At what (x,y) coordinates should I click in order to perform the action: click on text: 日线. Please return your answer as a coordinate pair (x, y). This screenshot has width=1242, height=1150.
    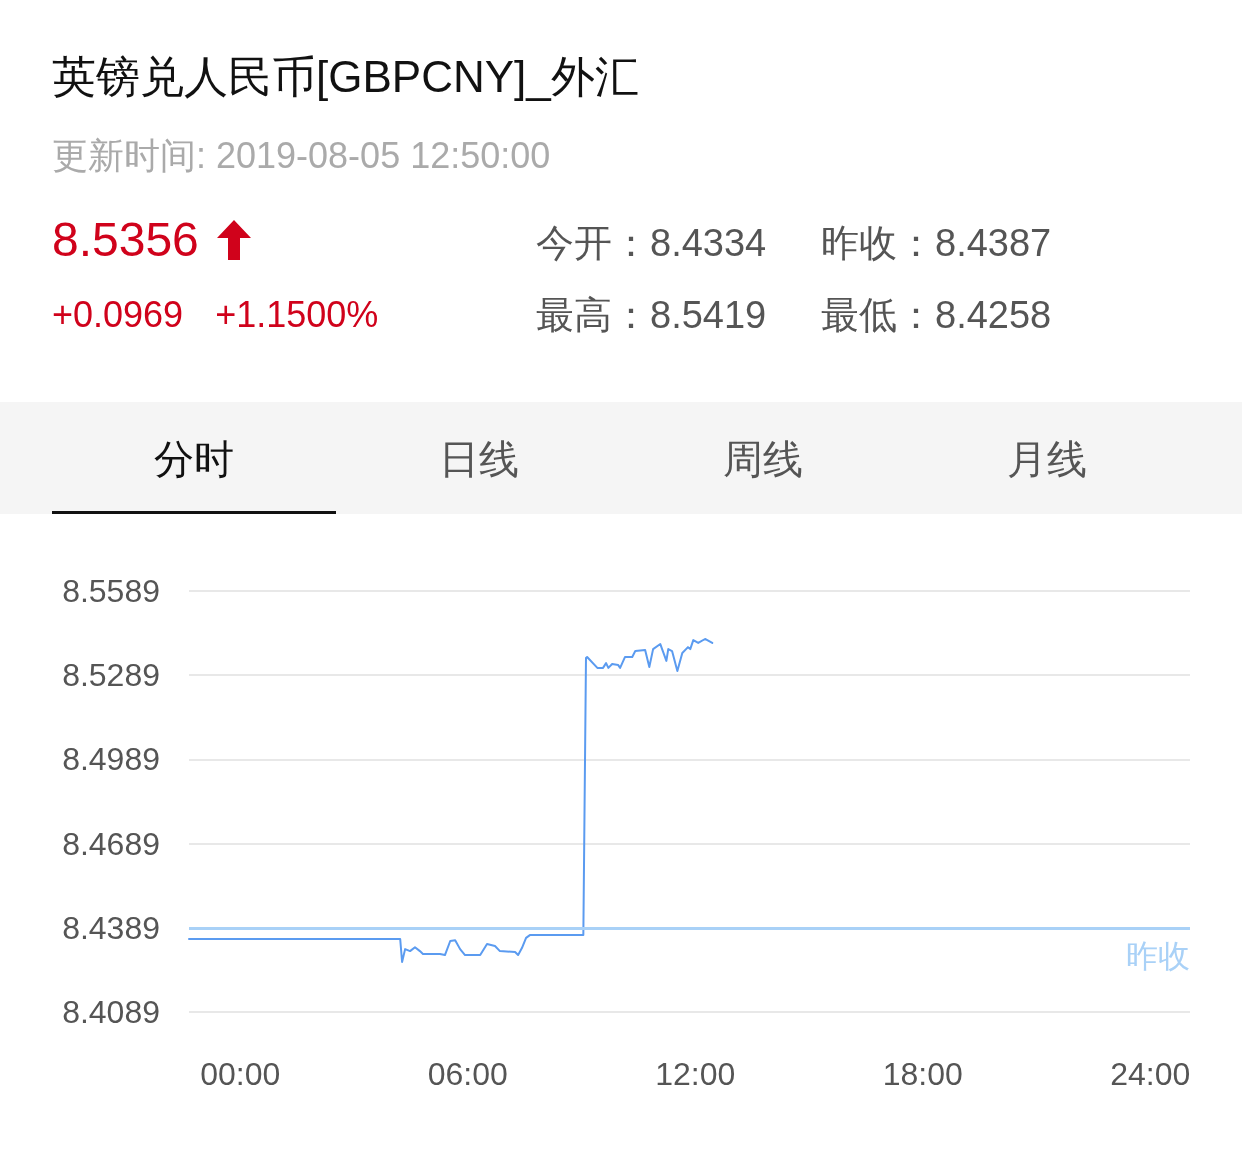
    Looking at the image, I should click on (479, 459).